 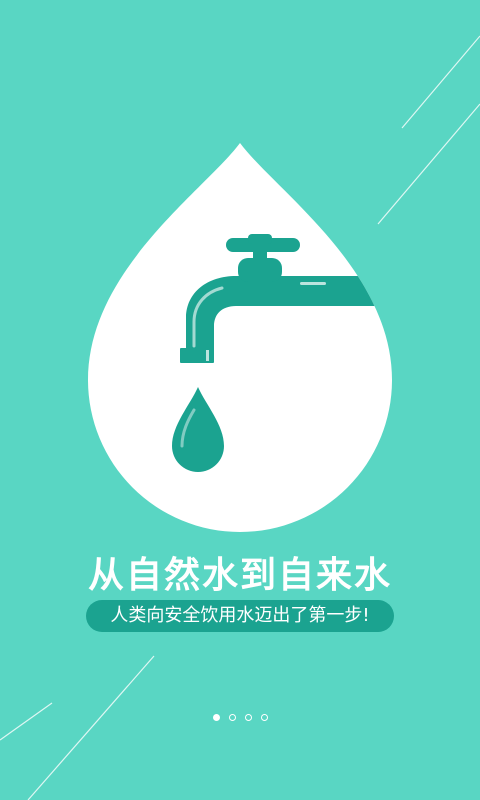 What do you see at coordinates (198, 429) in the screenshot?
I see `water-drop-icon` at bounding box center [198, 429].